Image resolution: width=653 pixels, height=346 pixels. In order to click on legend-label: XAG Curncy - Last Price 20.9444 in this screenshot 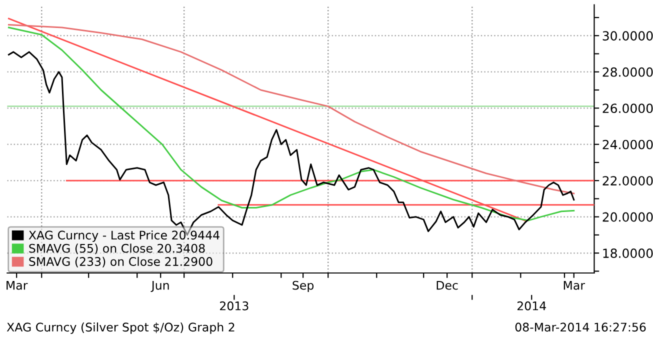, I will do `click(124, 236)`.